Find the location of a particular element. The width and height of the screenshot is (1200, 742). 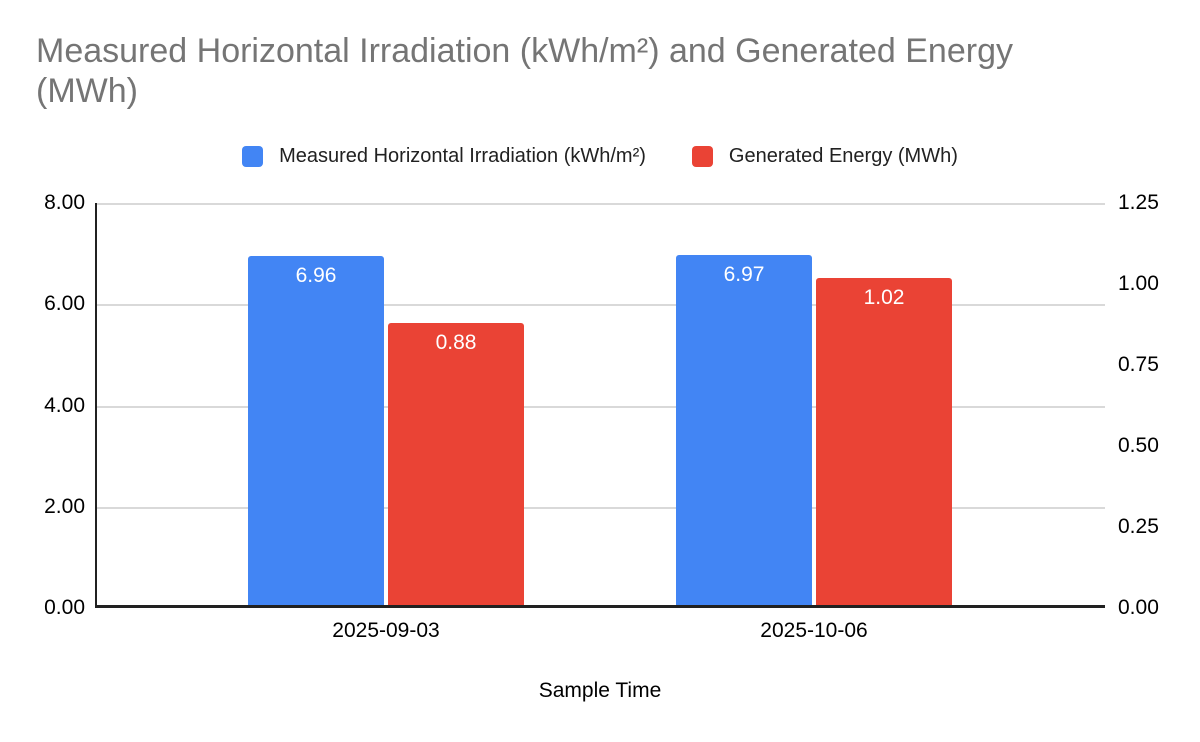

bar-generated-energy-2025-10-06: 1.02 is located at coordinates (884, 442).